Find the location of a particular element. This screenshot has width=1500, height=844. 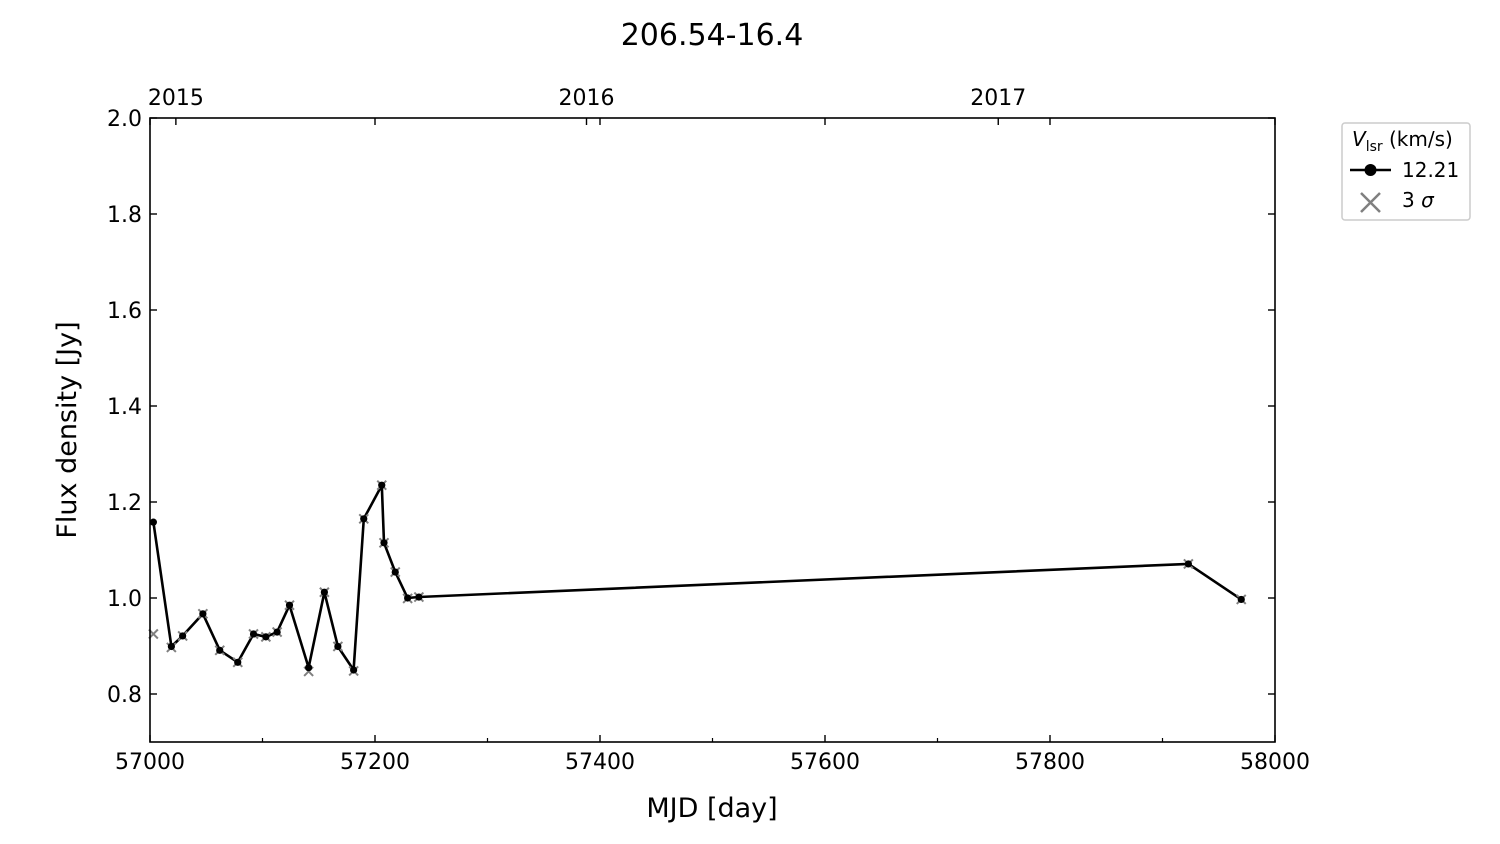

x-tick-label: 57600 is located at coordinates (825, 762).